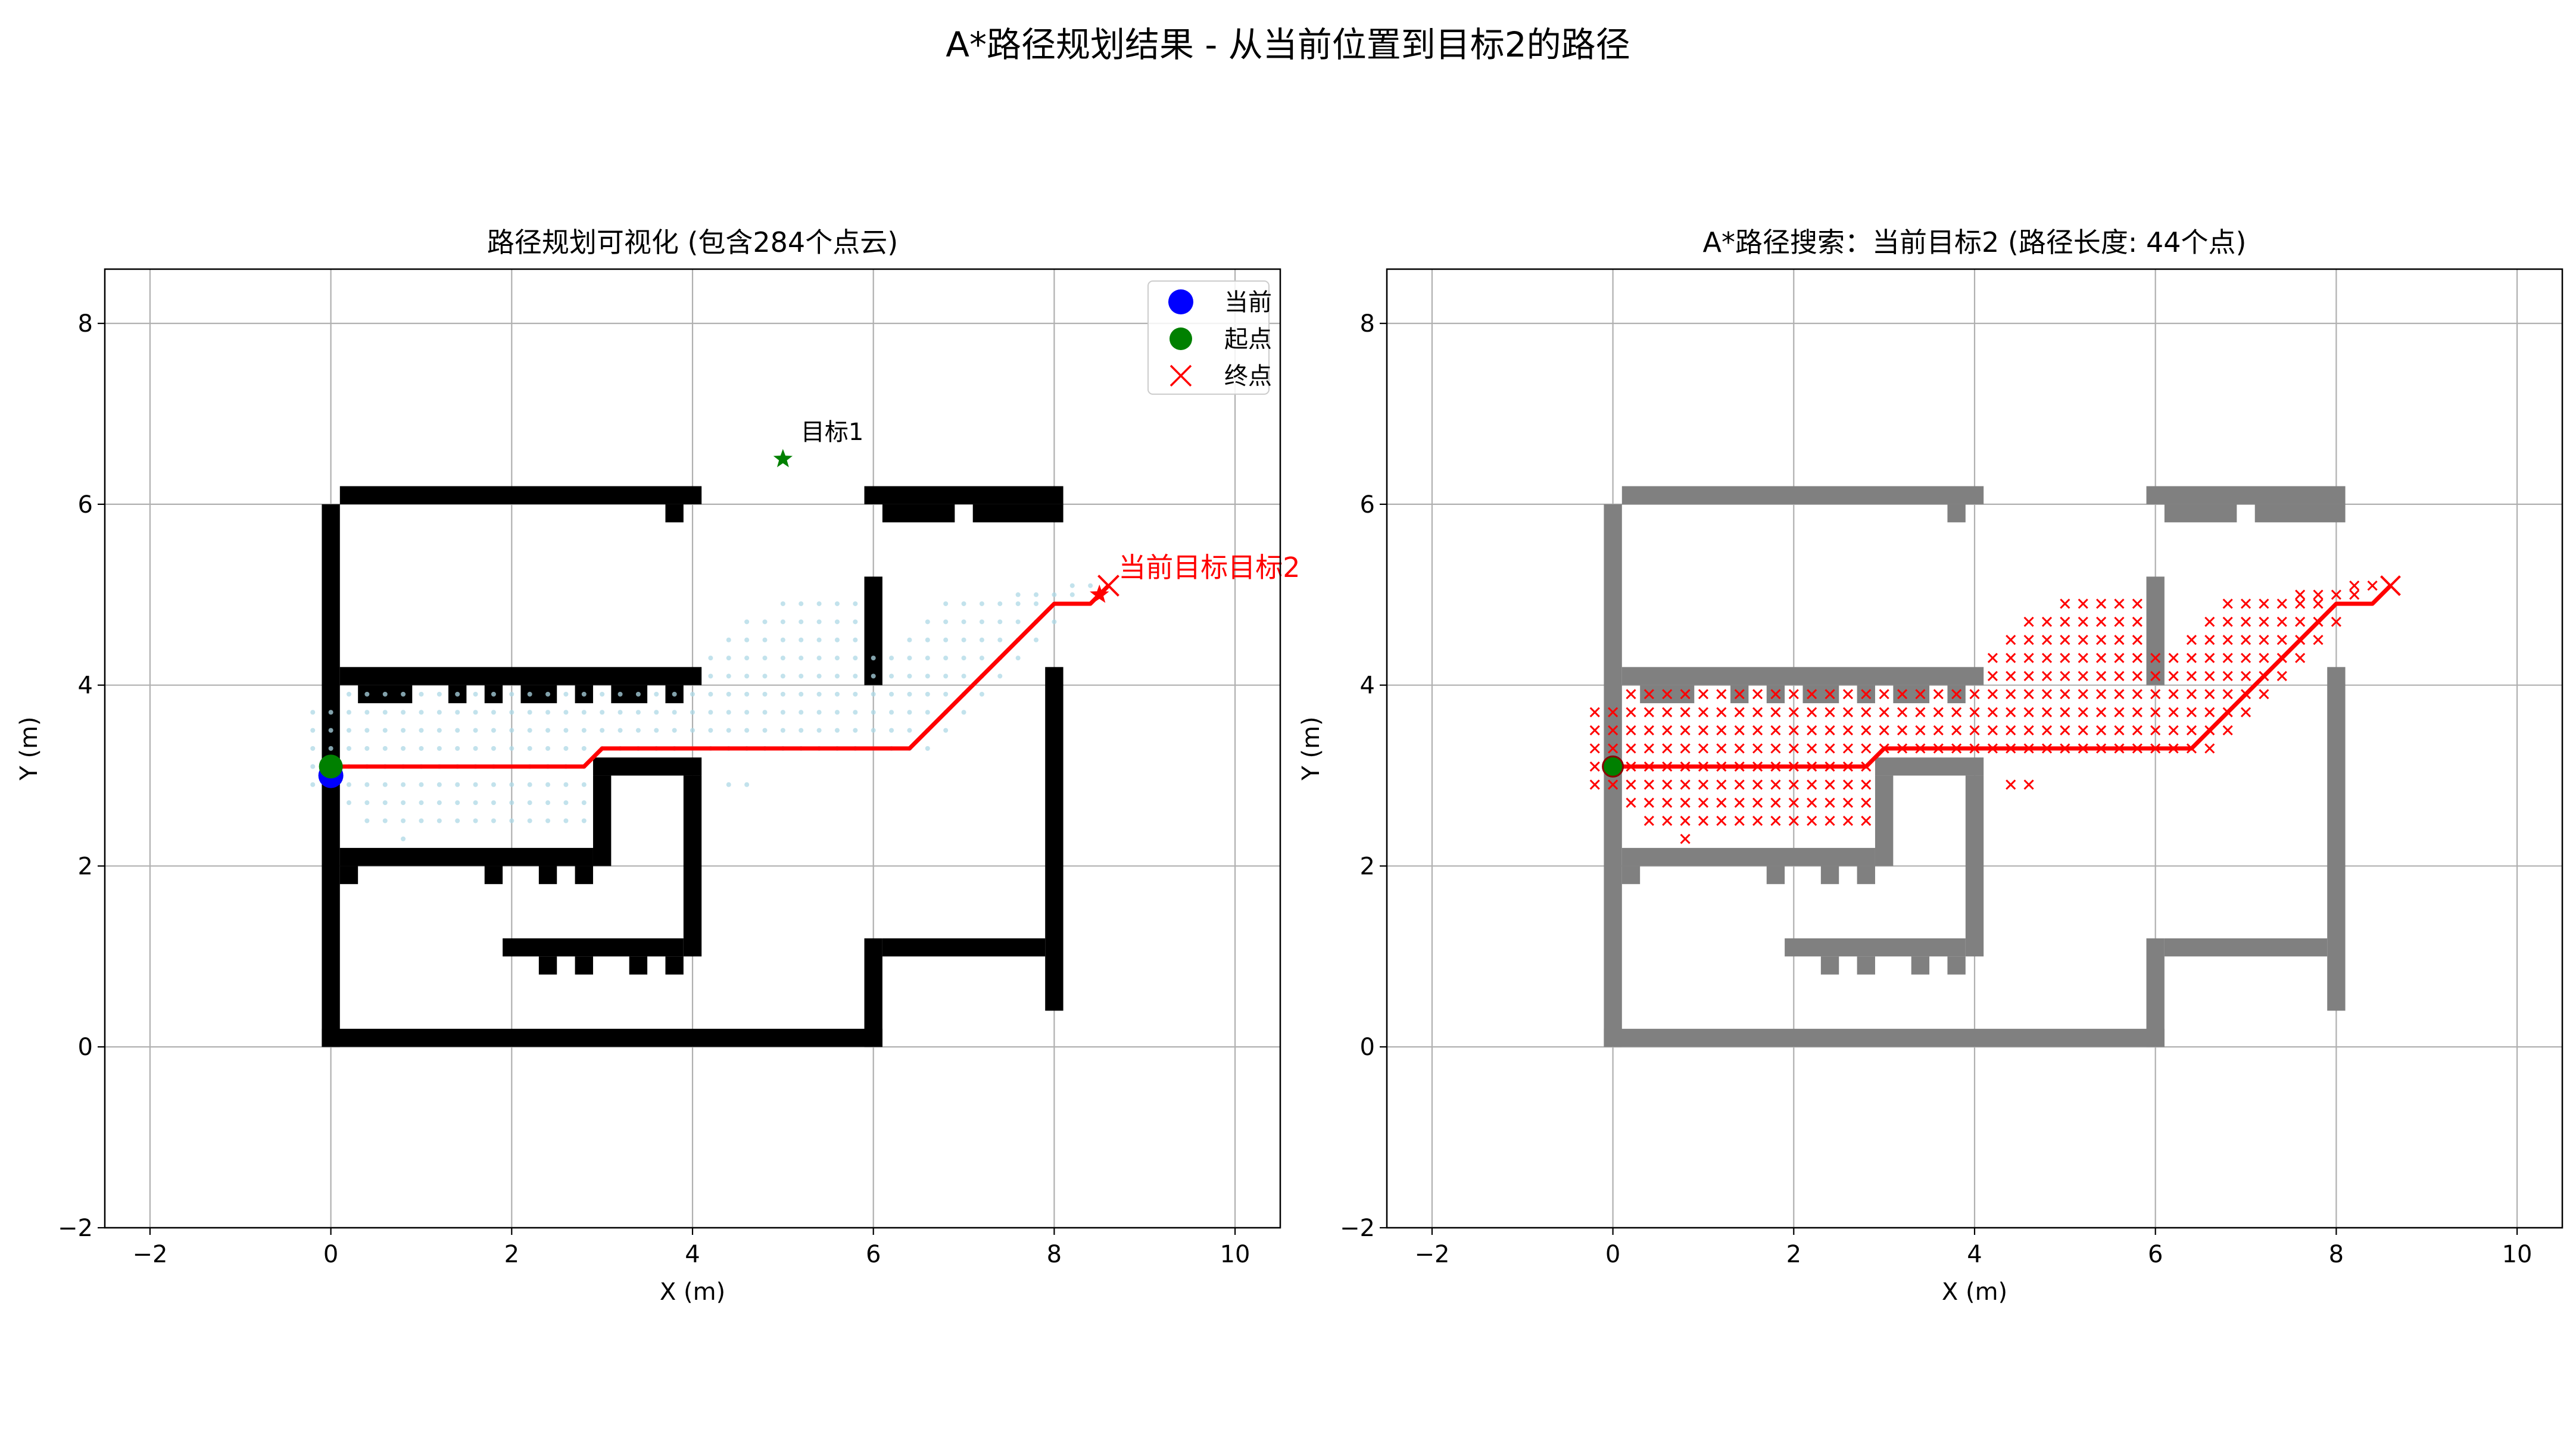 This screenshot has height=1429, width=2576. What do you see at coordinates (693, 1254) in the screenshot?
I see `x-tick-label: 4` at bounding box center [693, 1254].